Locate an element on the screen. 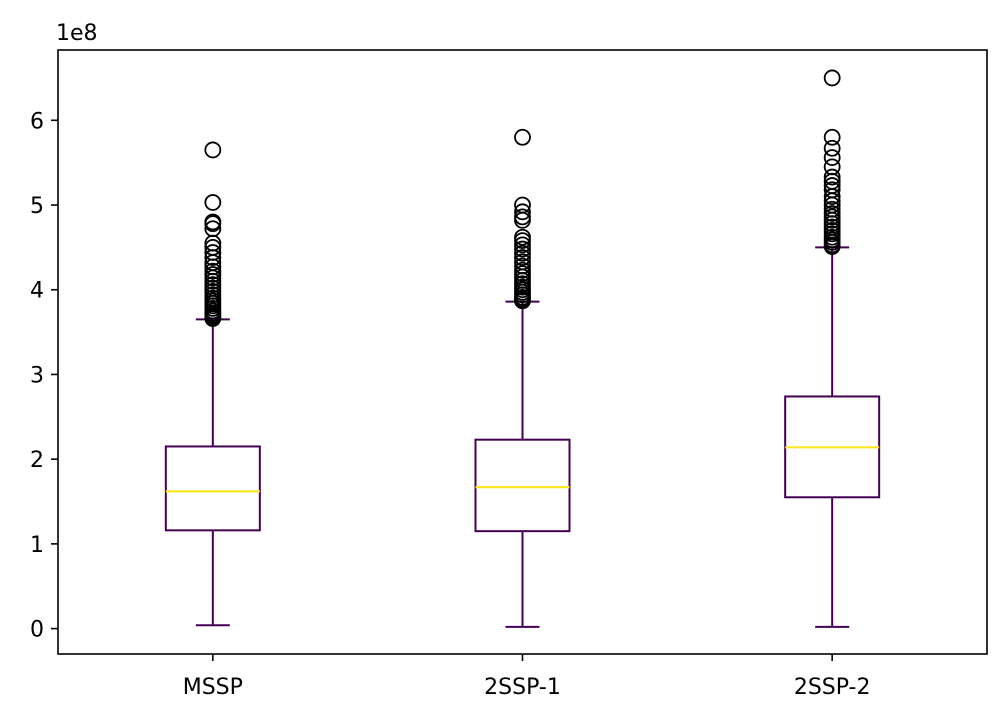 The height and width of the screenshot is (721, 1007). y-tick-label: 3 is located at coordinates (37, 375).